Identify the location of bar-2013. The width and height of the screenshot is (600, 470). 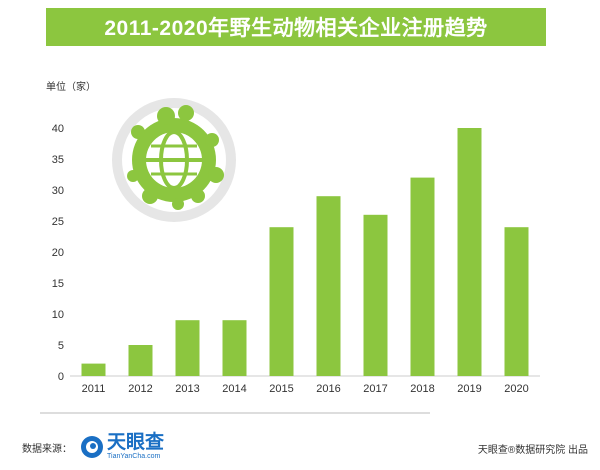
(187, 348).